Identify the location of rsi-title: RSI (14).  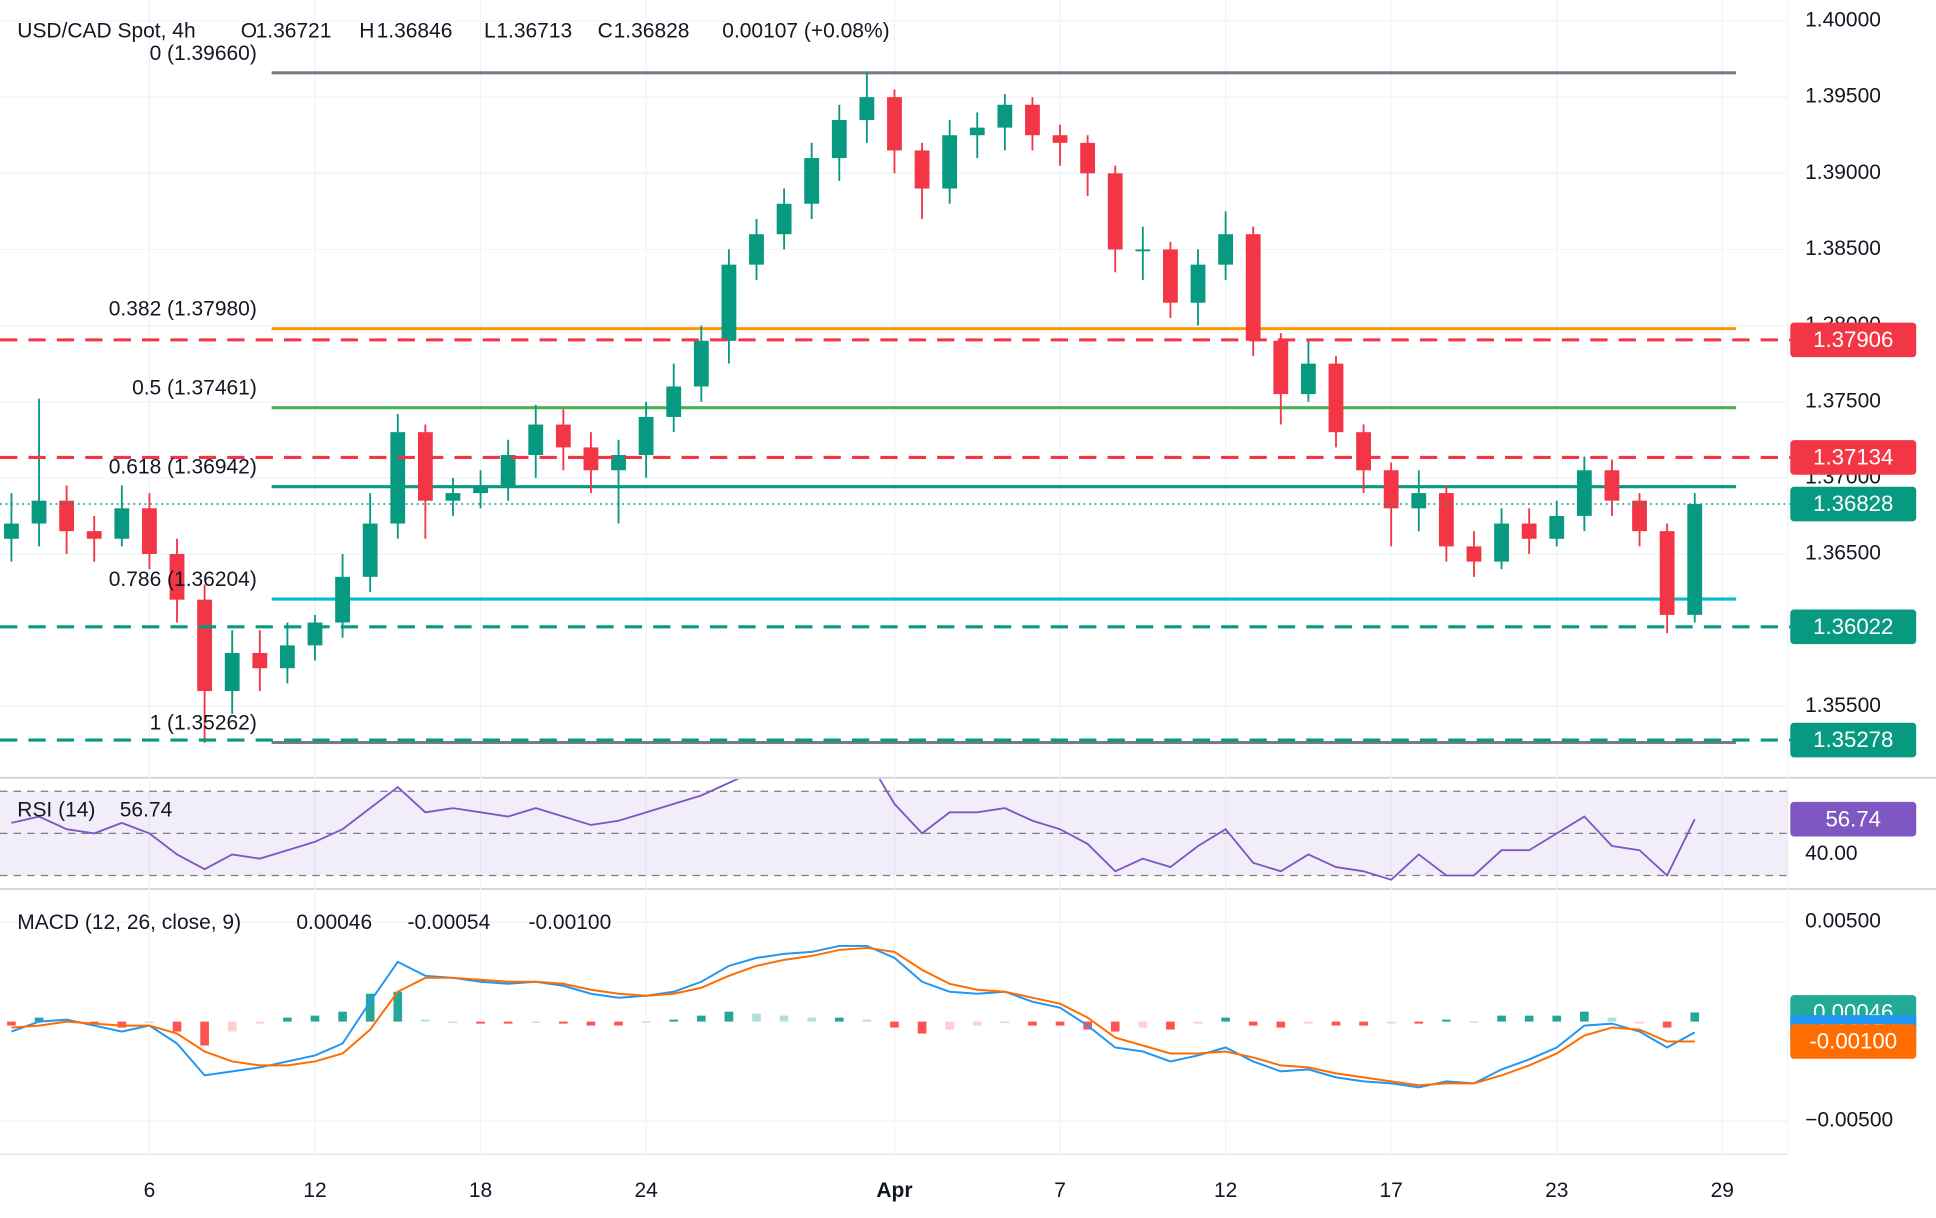
(56, 810).